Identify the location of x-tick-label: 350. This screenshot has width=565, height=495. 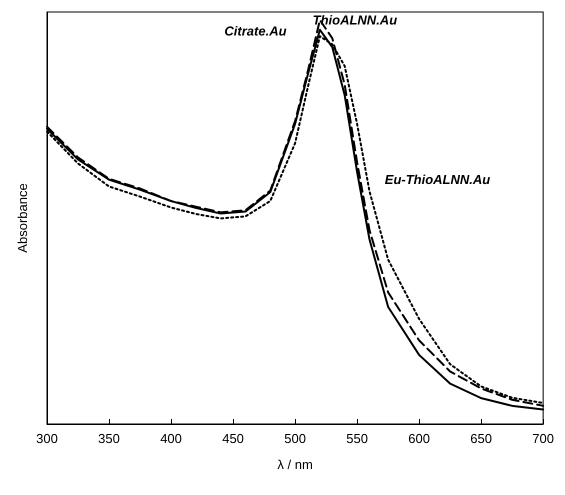
(109, 438).